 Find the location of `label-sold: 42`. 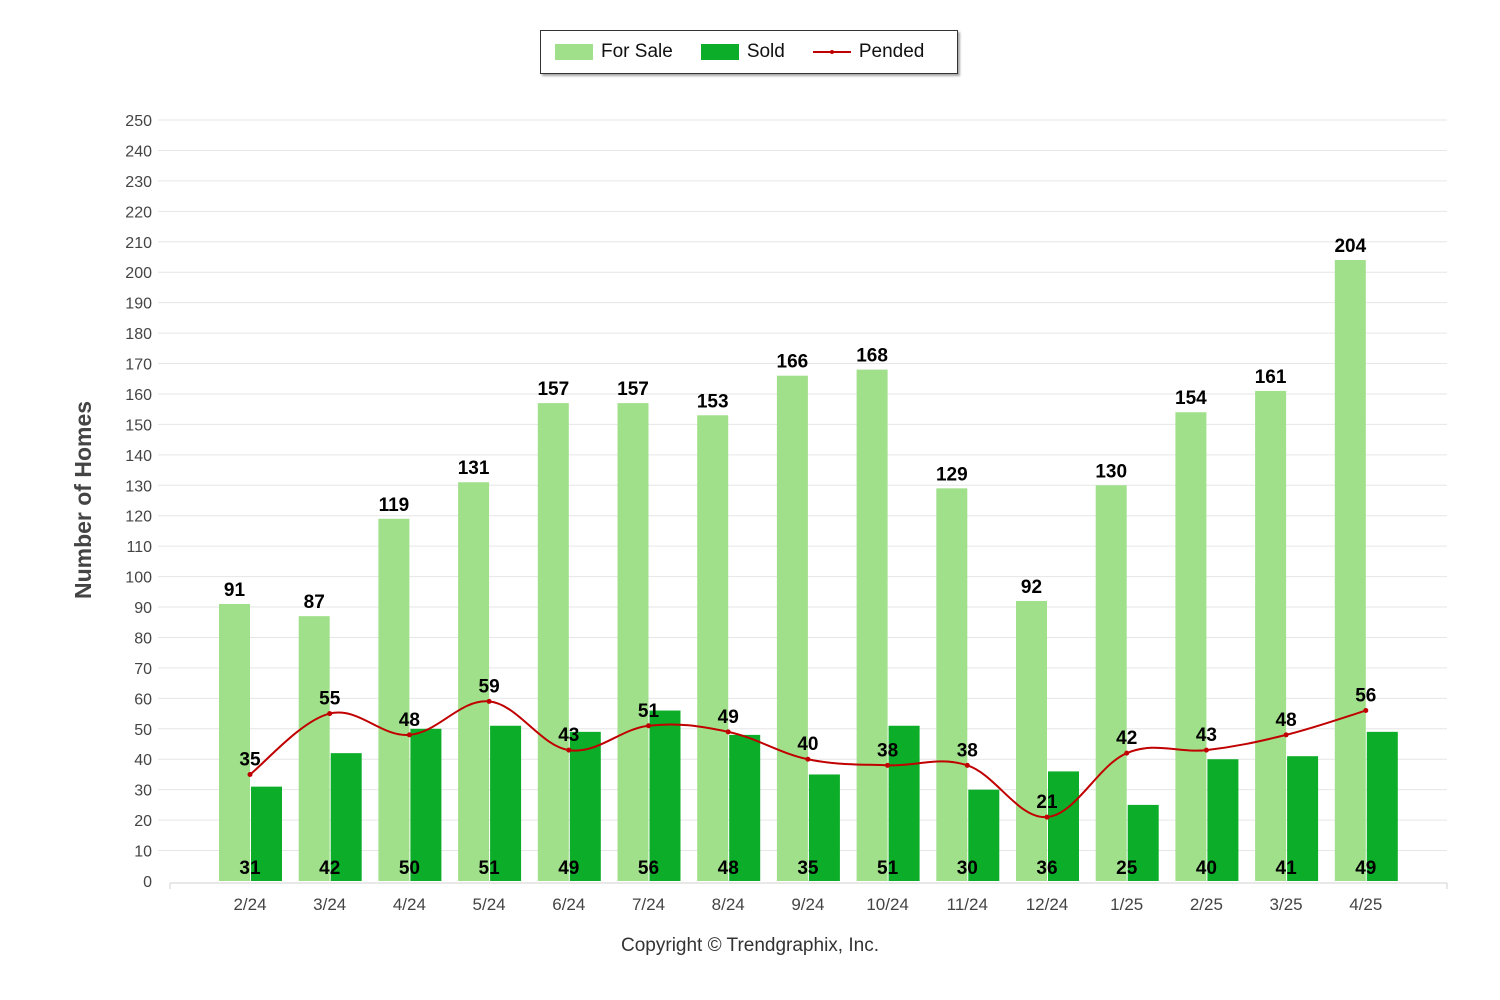

label-sold: 42 is located at coordinates (329, 868).